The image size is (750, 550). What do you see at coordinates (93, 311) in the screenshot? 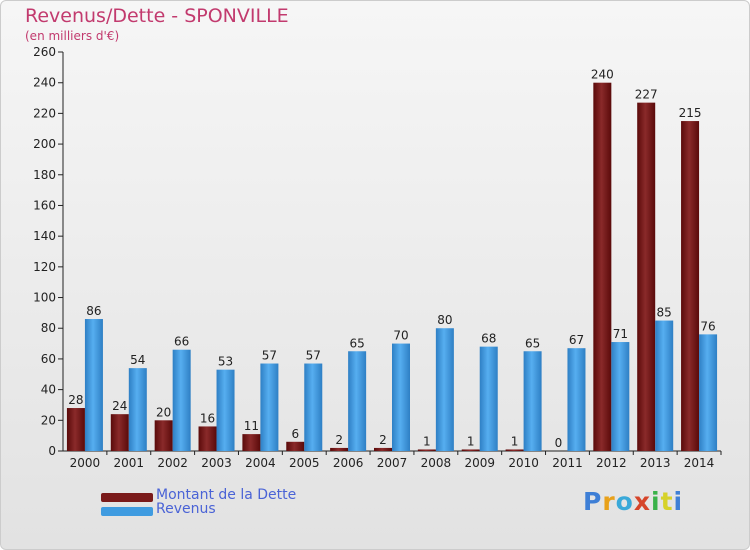
I see `revenue-value-label: 86` at bounding box center [93, 311].